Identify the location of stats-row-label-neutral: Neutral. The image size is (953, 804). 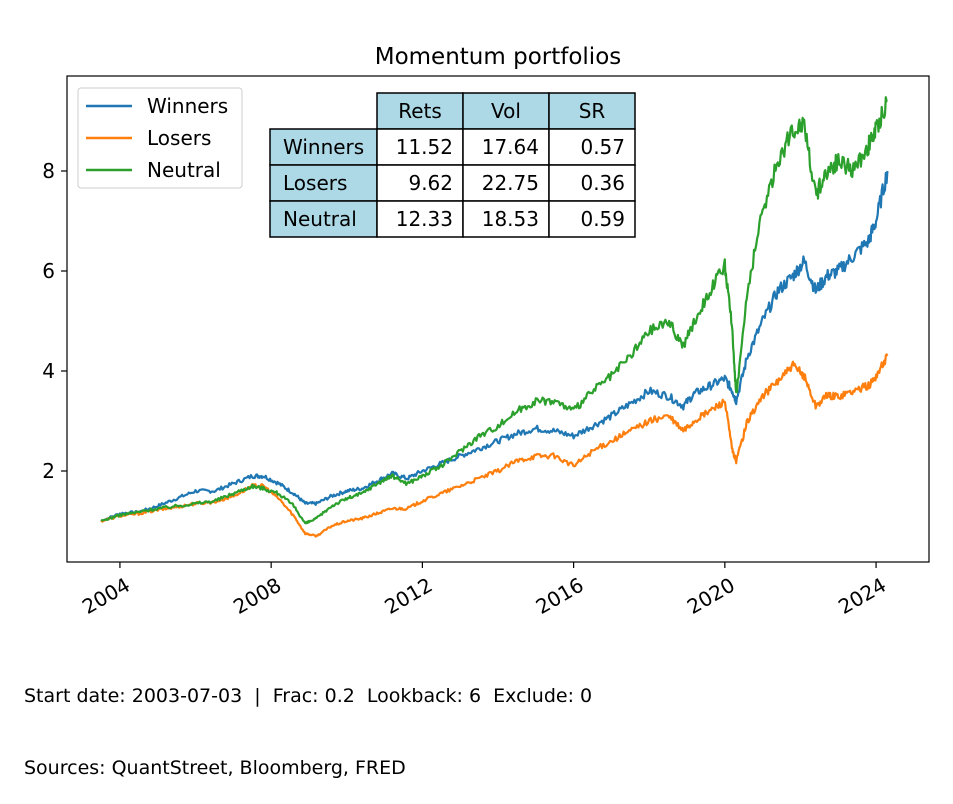
(320, 219).